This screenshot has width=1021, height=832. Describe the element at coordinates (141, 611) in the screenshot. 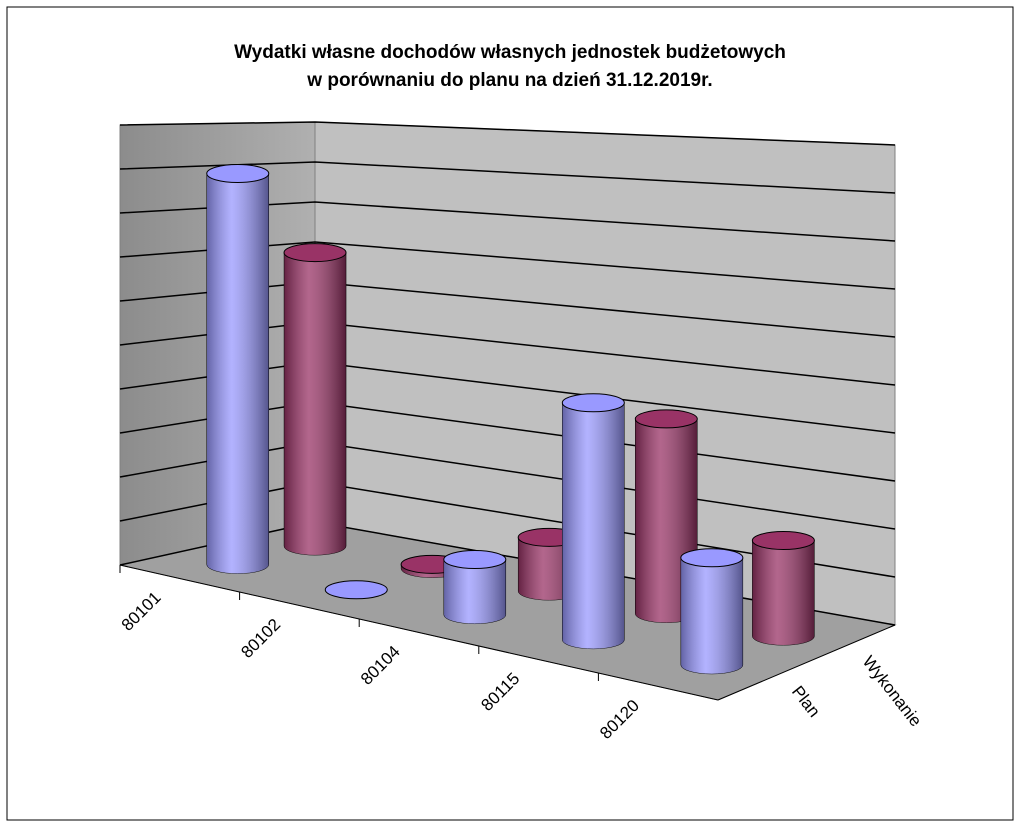

I see `x-tick-label: 80101` at that location.